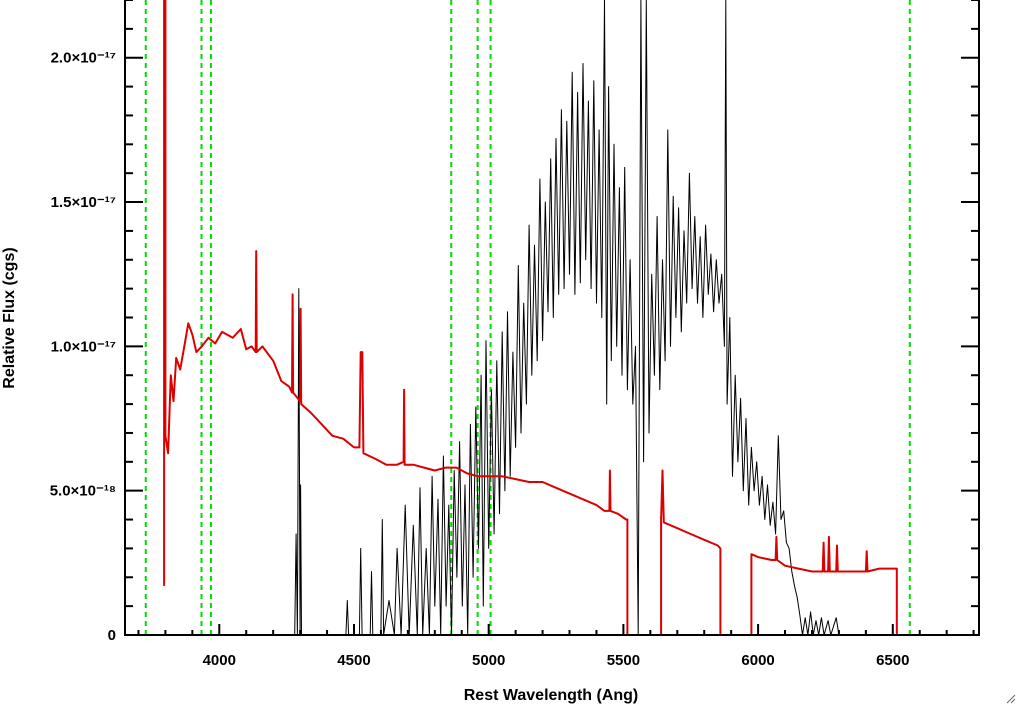 This screenshot has height=706, width=1020. What do you see at coordinates (1010, 698) in the screenshot?
I see `resize-grip-icon` at bounding box center [1010, 698].